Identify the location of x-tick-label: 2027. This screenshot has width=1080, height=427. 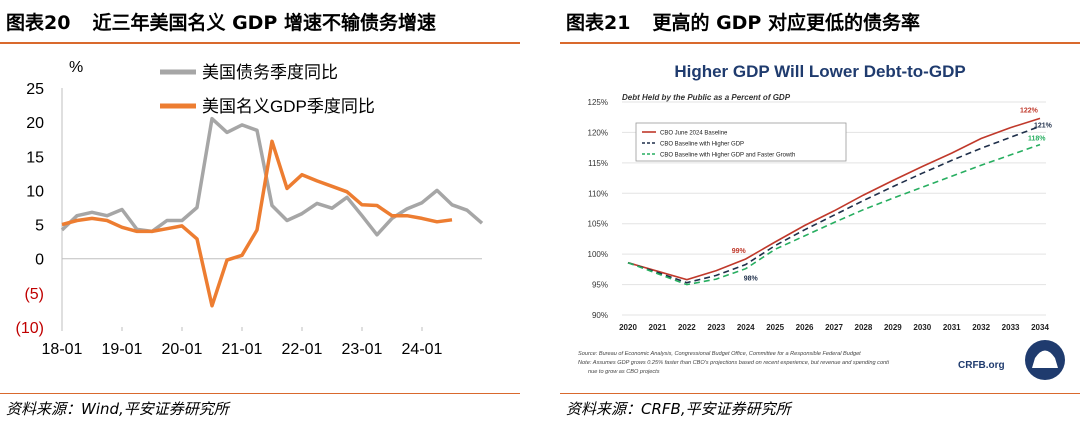
(834, 327).